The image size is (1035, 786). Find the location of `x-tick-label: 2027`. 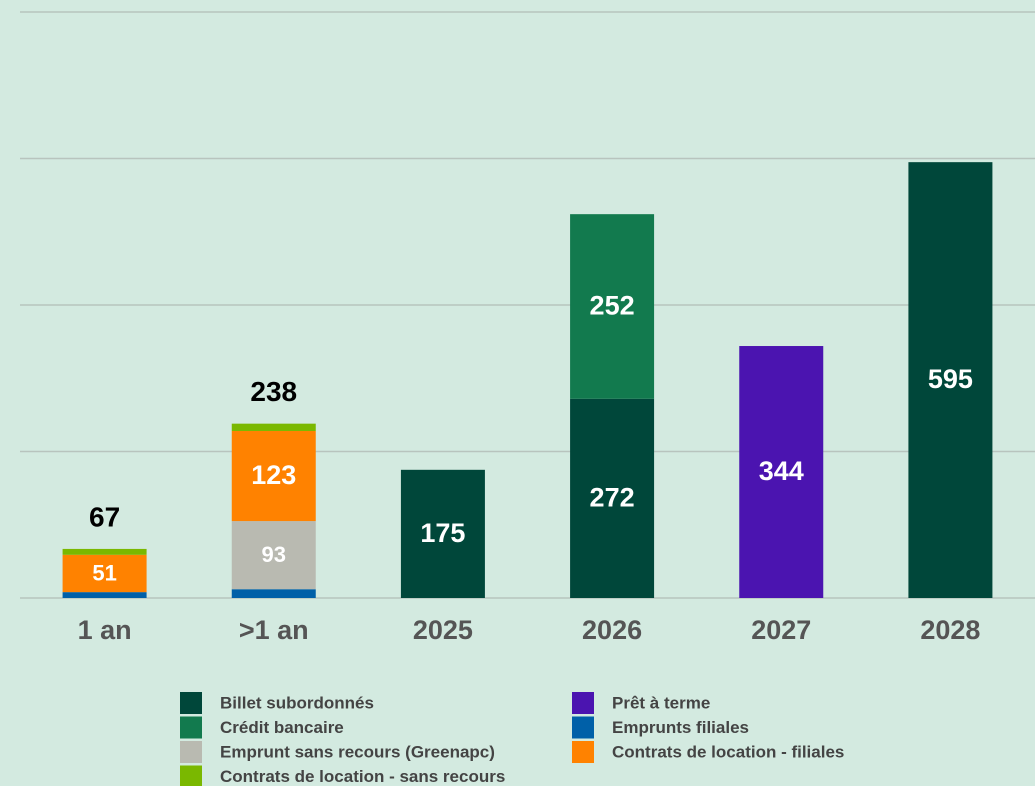

x-tick-label: 2027 is located at coordinates (781, 630).